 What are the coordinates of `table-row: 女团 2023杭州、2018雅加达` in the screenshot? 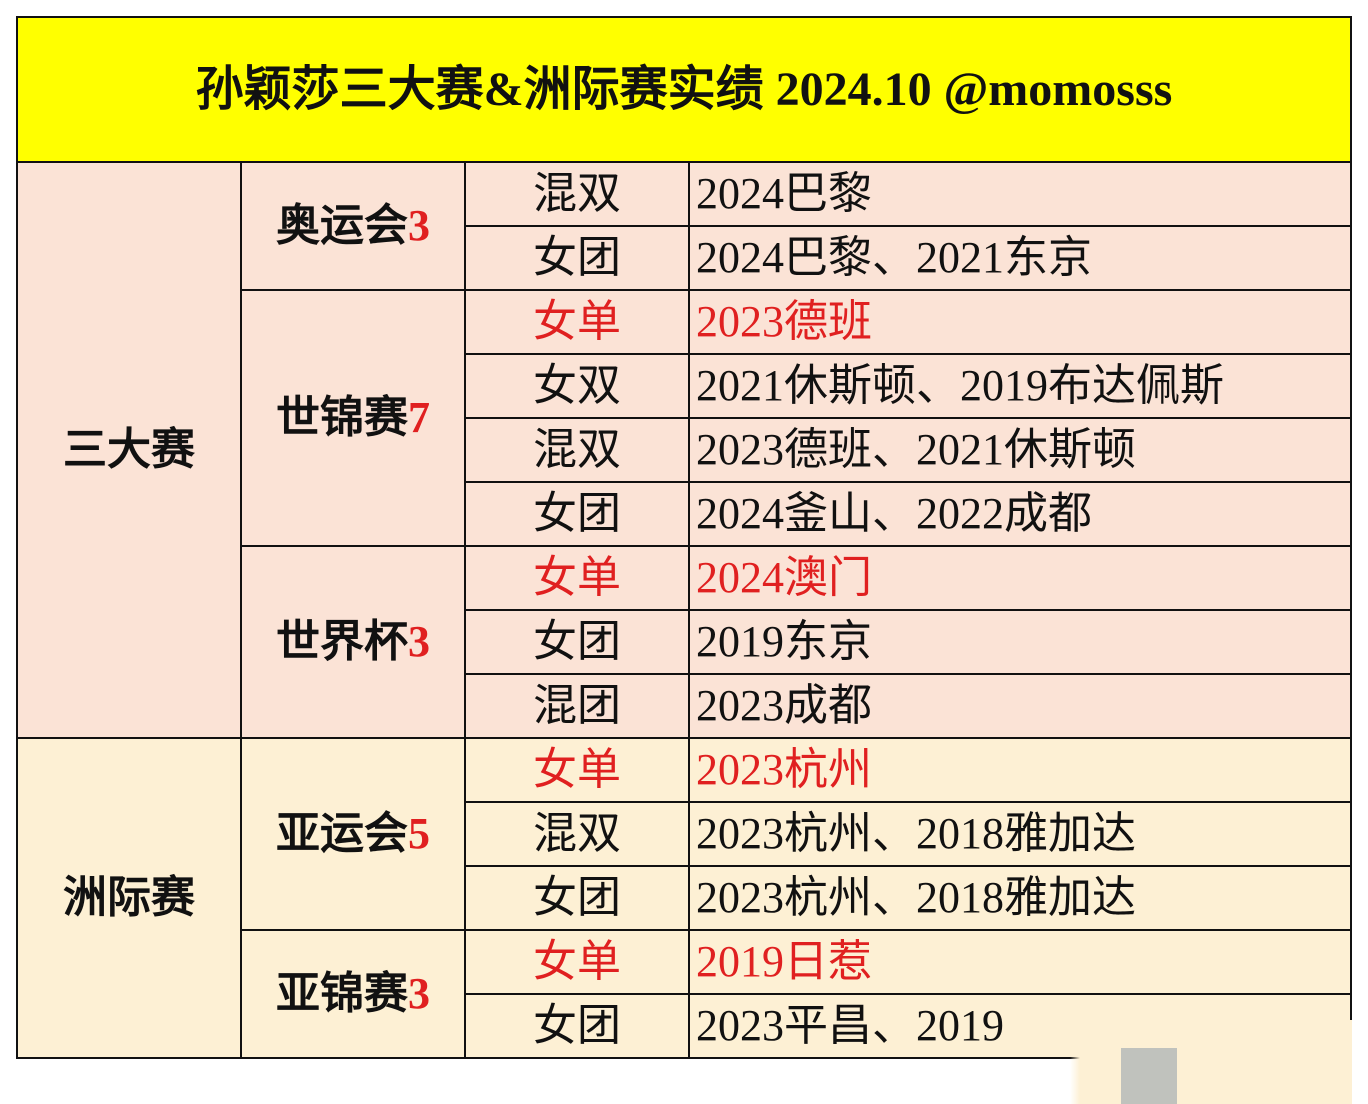 It's located at (684, 898).